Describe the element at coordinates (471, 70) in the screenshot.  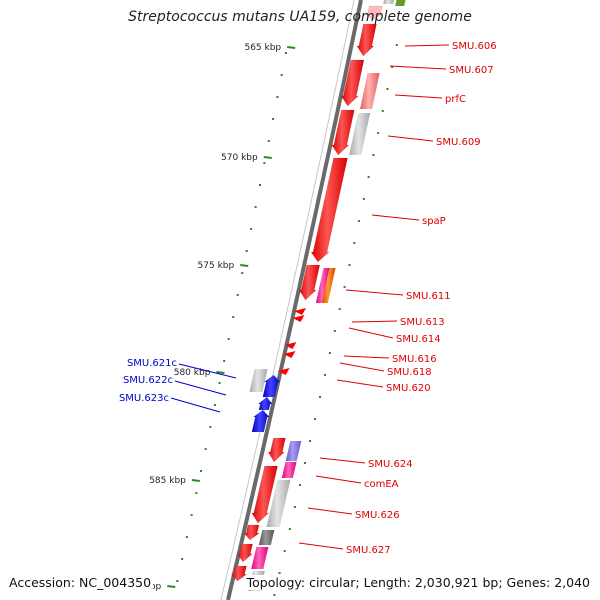
I see `gene-label: SMU.607` at that location.